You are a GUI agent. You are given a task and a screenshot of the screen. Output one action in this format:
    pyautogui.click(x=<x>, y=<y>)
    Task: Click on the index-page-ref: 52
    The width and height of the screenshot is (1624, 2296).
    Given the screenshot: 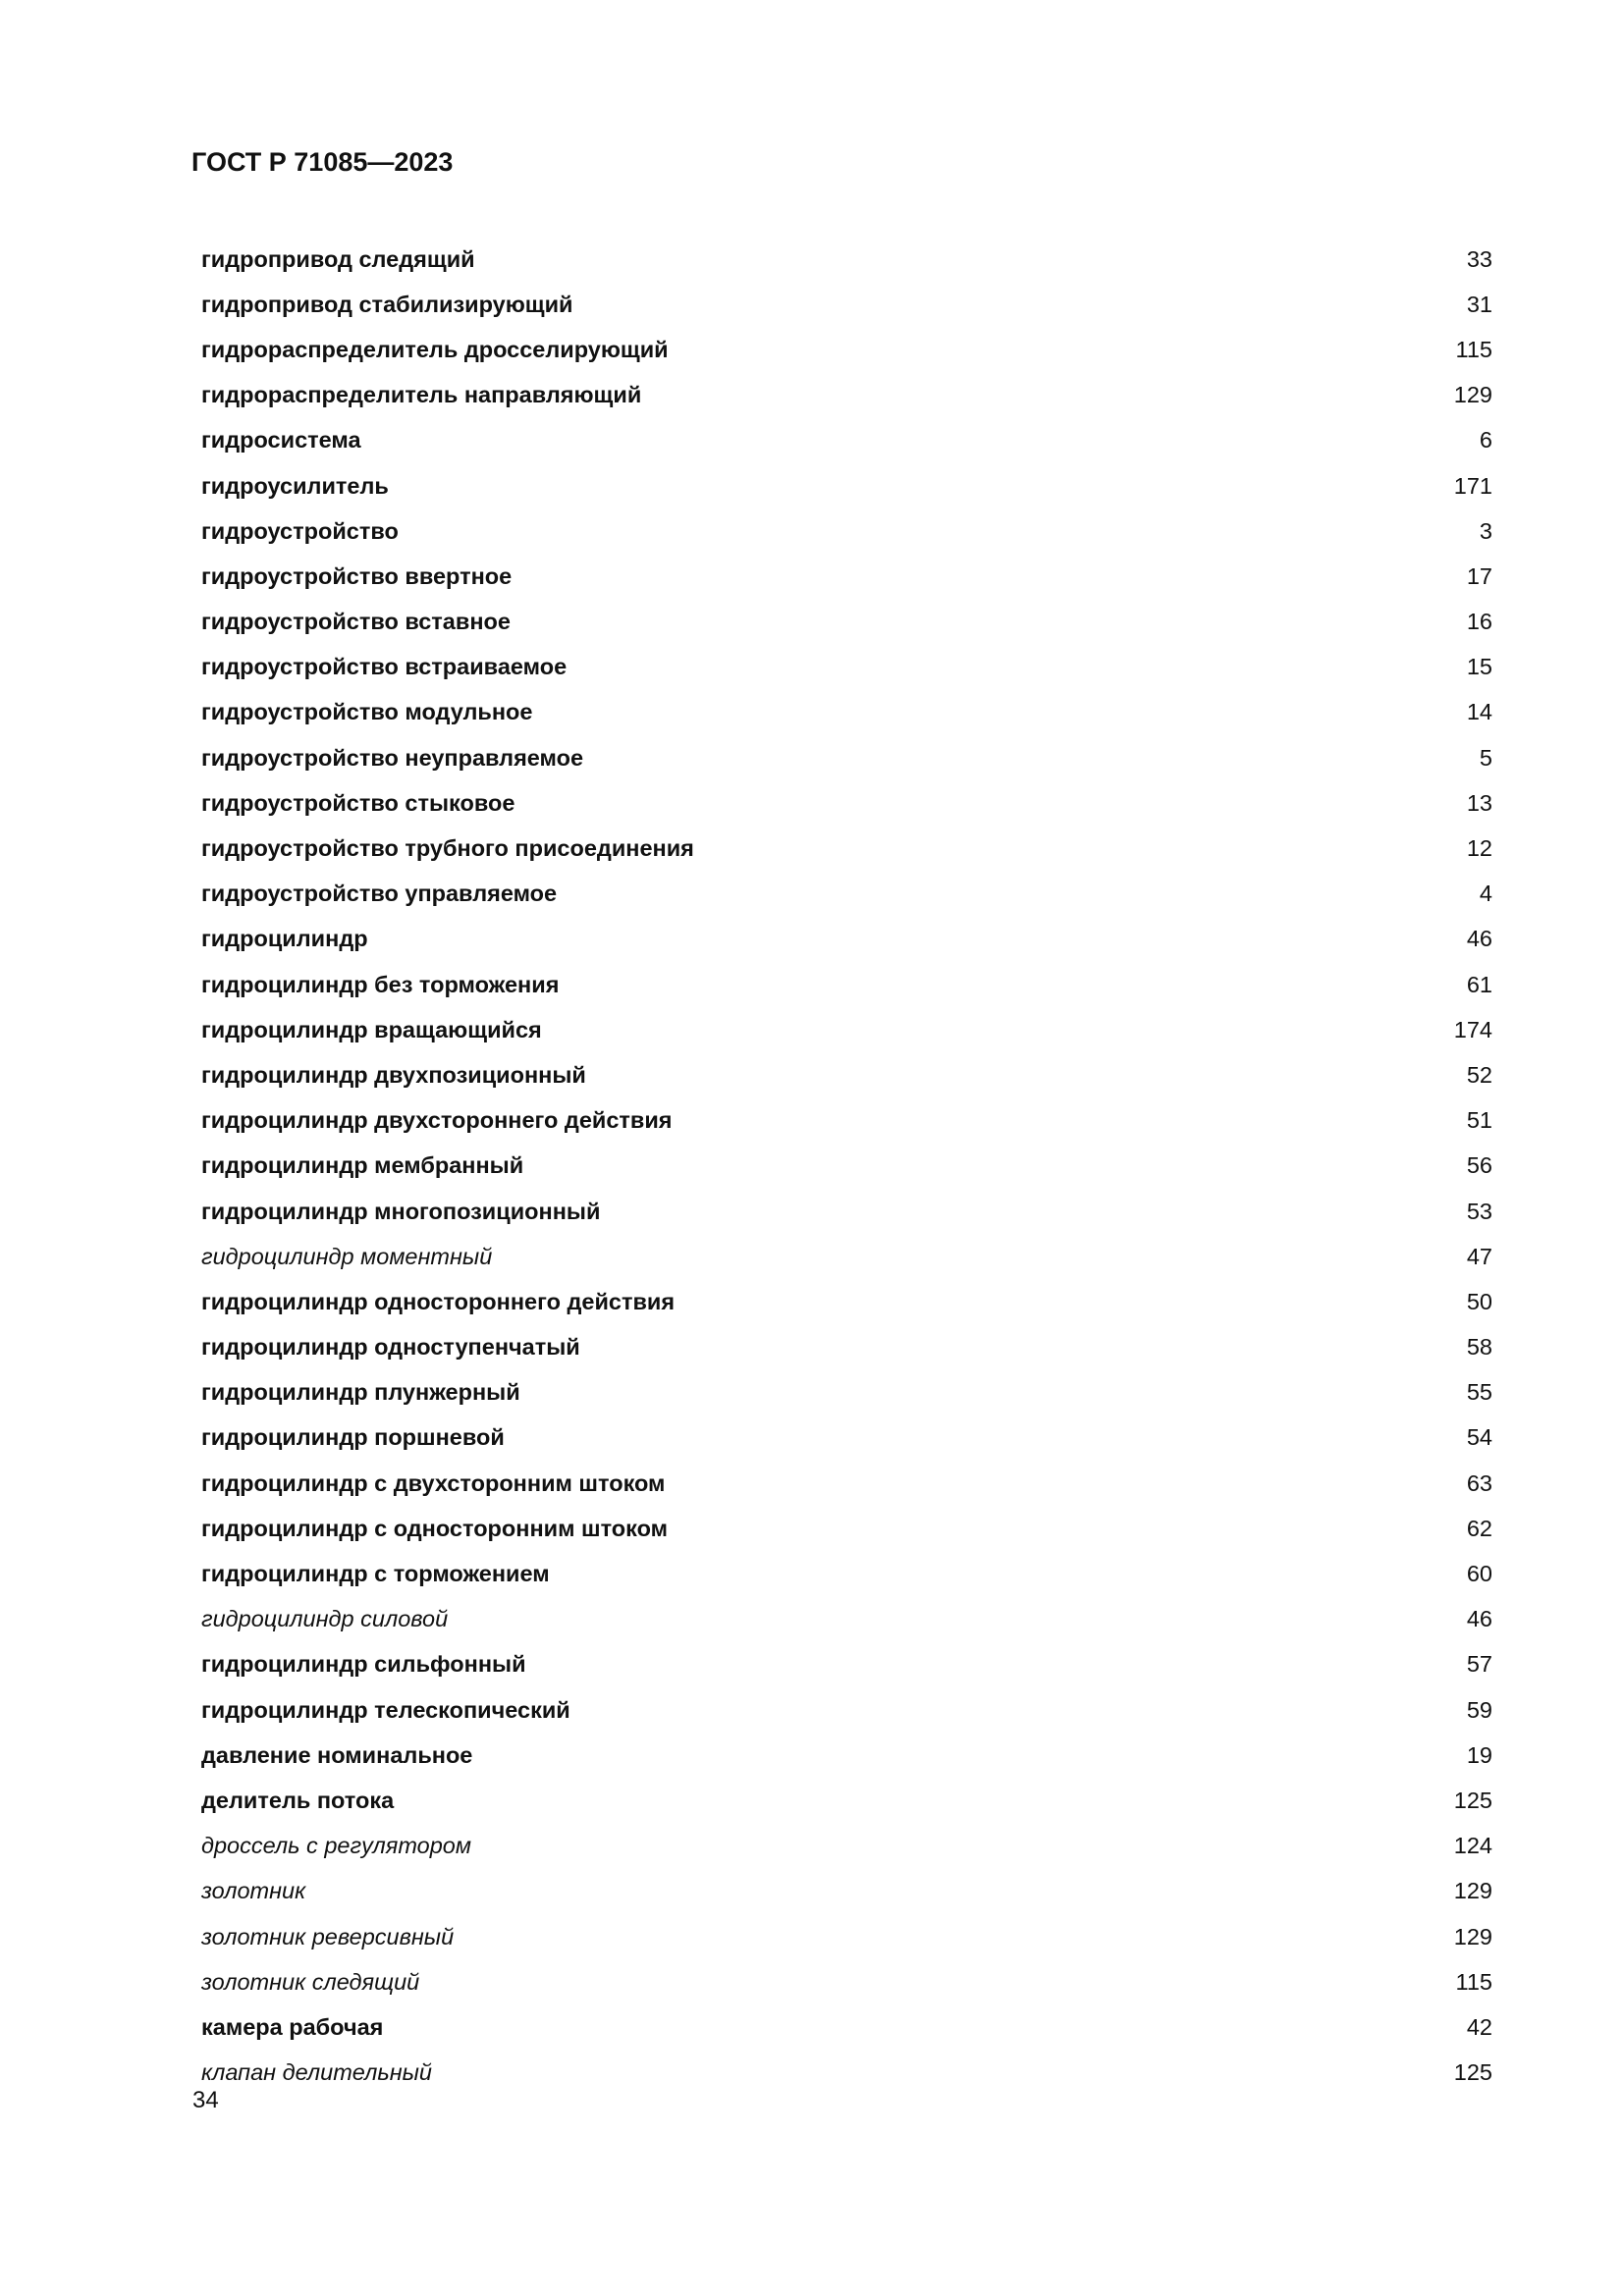 What is the action you would take?
    pyautogui.click(x=1479, y=1074)
    